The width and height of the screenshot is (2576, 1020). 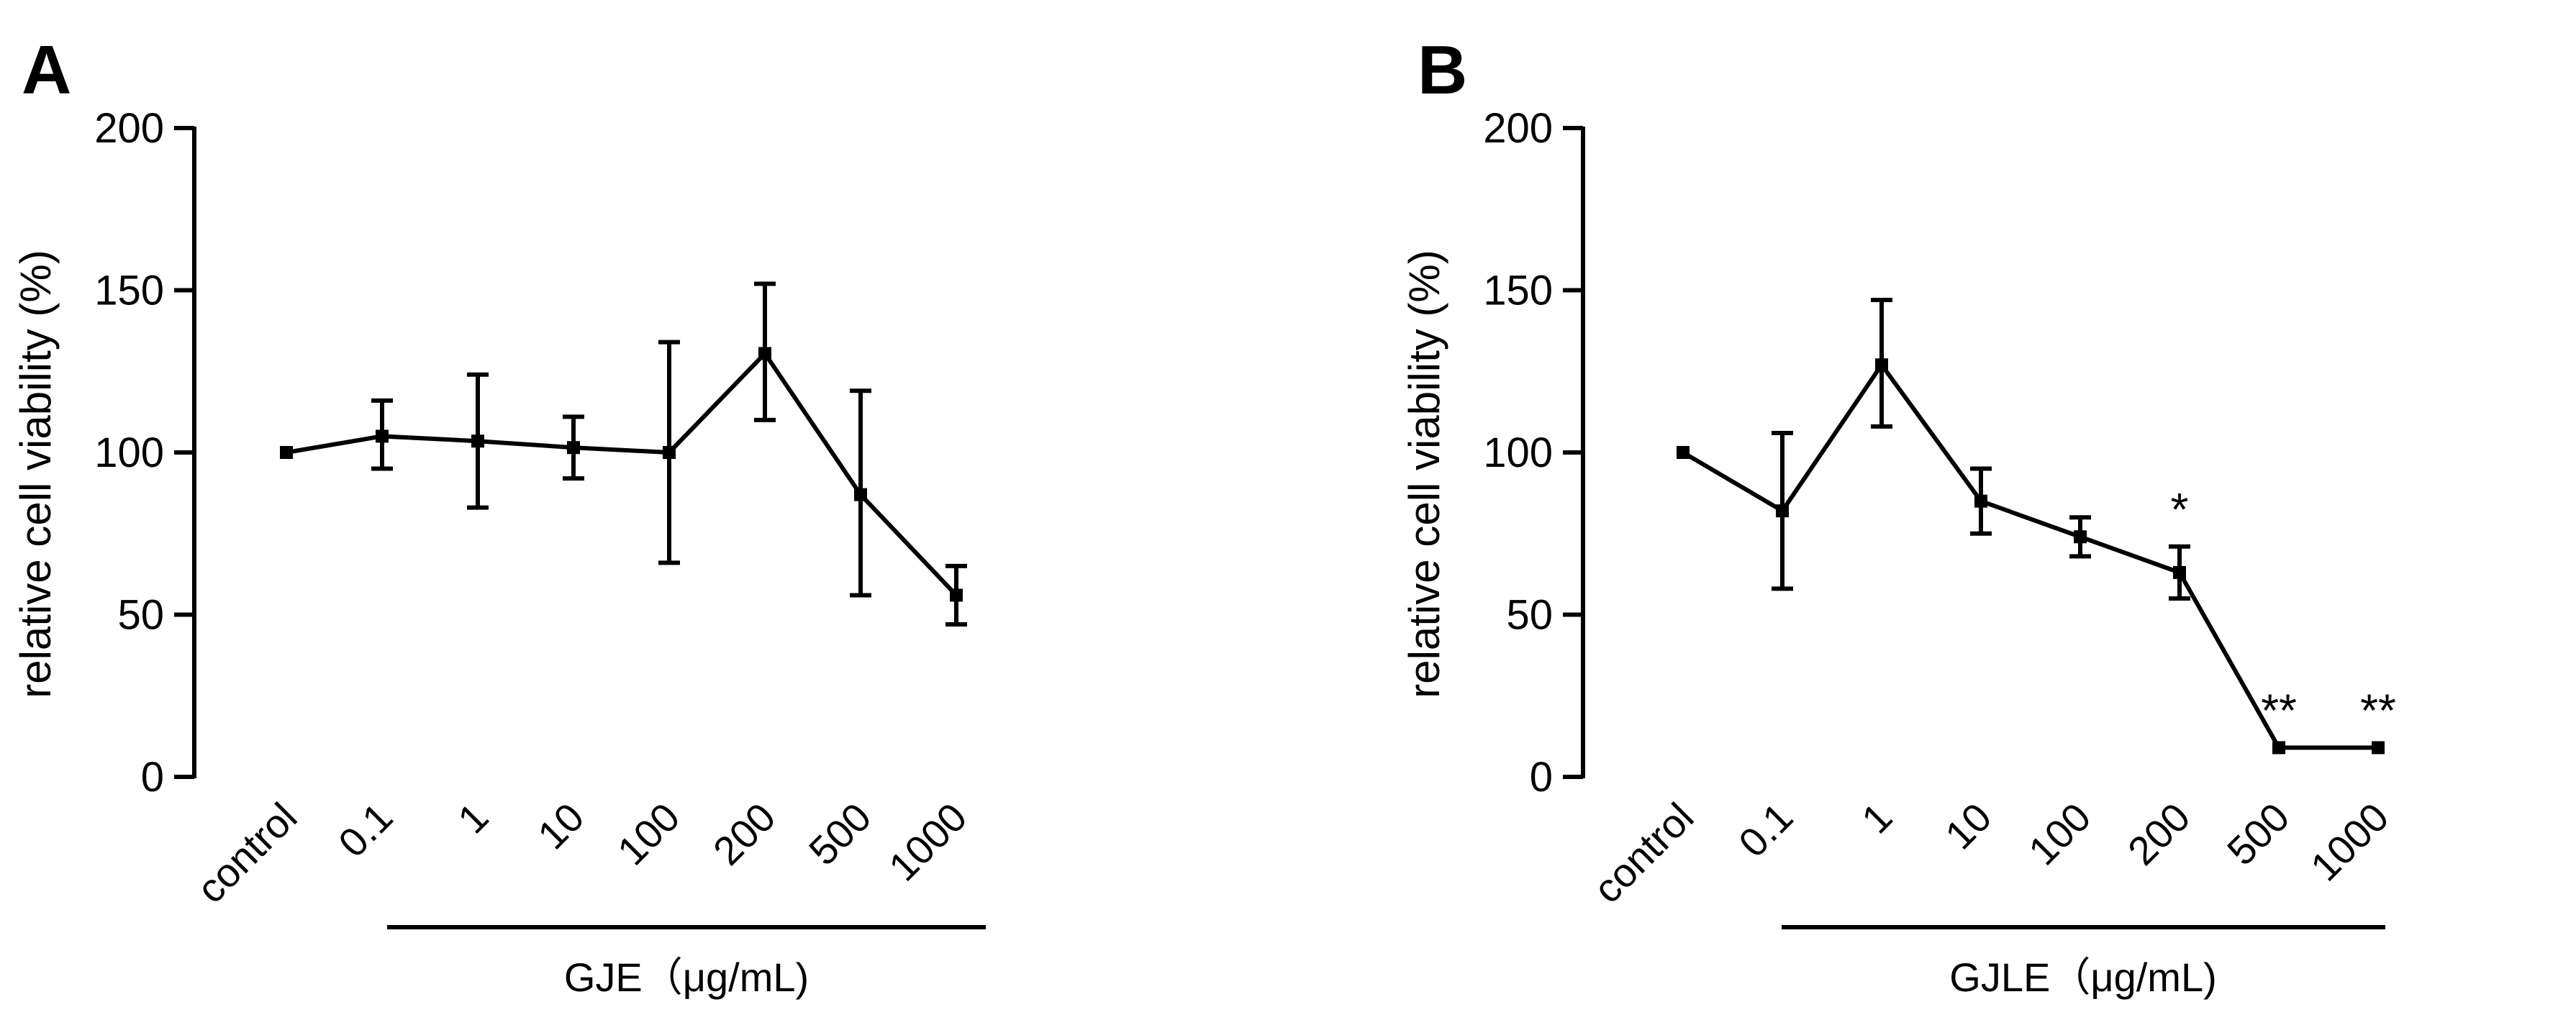 What do you see at coordinates (46, 70) in the screenshot?
I see `panel-letter: A` at bounding box center [46, 70].